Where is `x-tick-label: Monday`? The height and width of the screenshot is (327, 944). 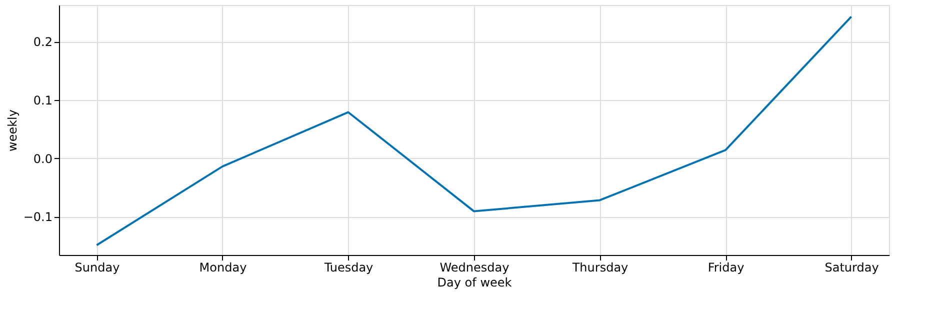 x-tick-label: Monday is located at coordinates (223, 267).